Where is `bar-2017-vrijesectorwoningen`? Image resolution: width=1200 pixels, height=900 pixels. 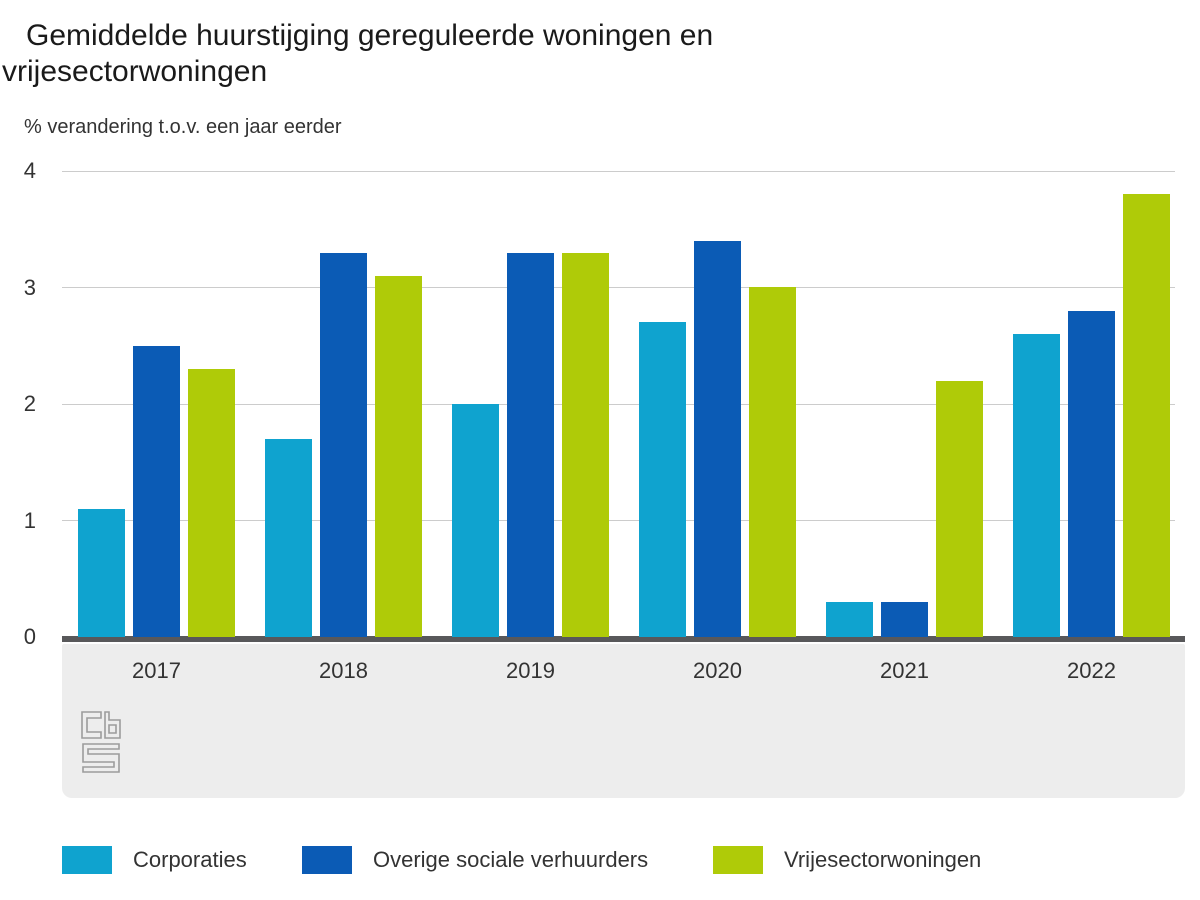
bar-2017-vrijesectorwoningen is located at coordinates (211, 503).